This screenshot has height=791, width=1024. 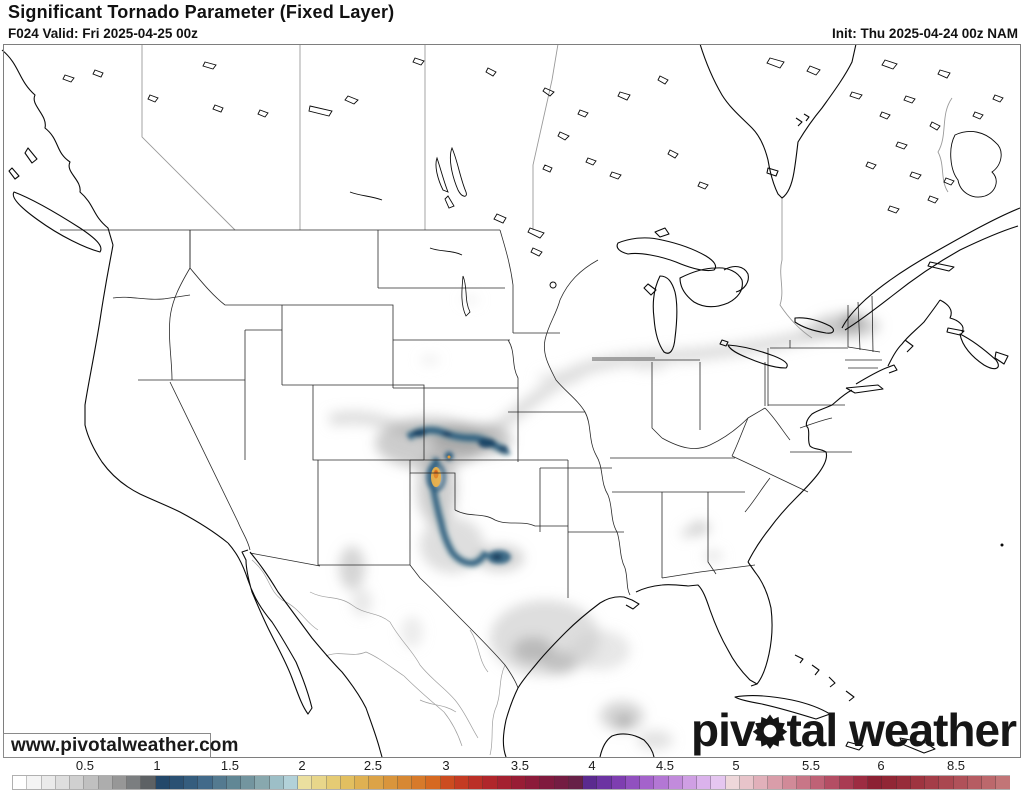 What do you see at coordinates (125, 745) in the screenshot?
I see `watermark-url: www.pivotalweather.com` at bounding box center [125, 745].